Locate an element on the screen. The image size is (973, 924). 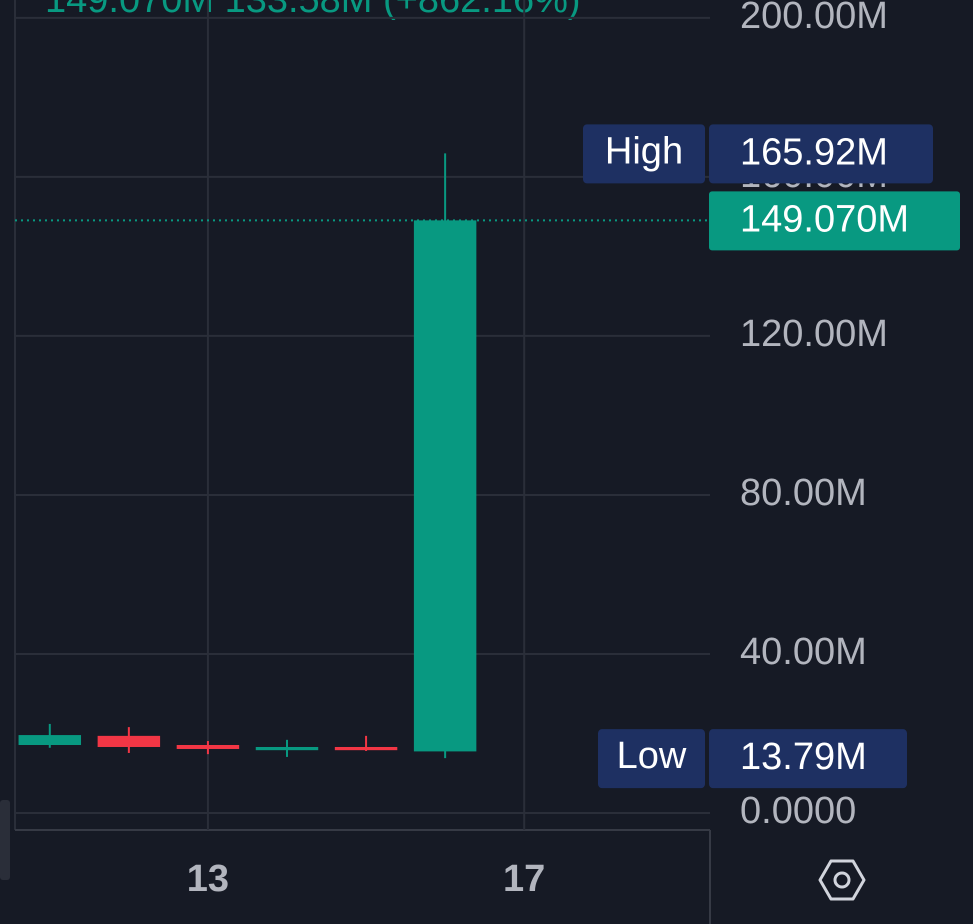
last-price-box is located at coordinates (834, 221).